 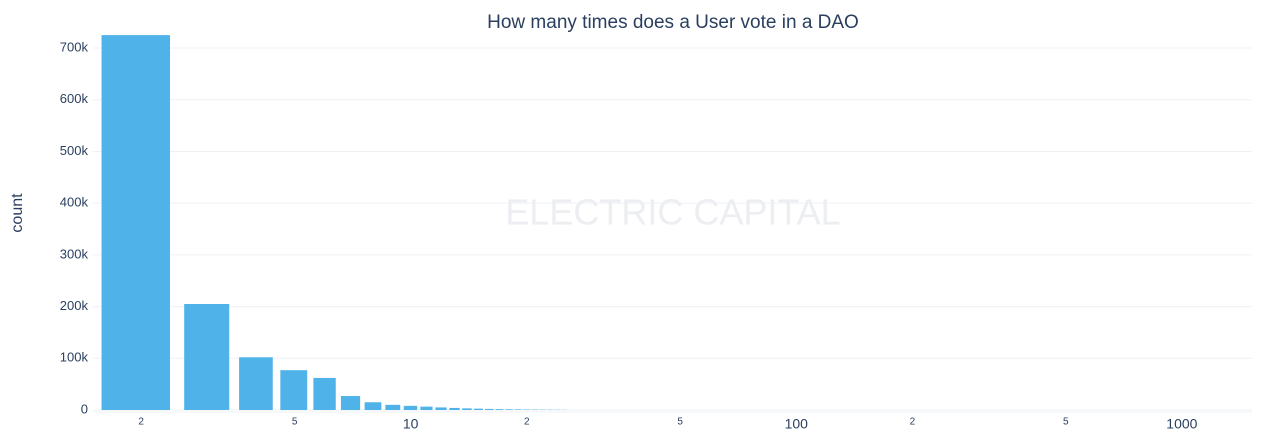 I want to click on y-tick-label: 400k, so click(x=74, y=202).